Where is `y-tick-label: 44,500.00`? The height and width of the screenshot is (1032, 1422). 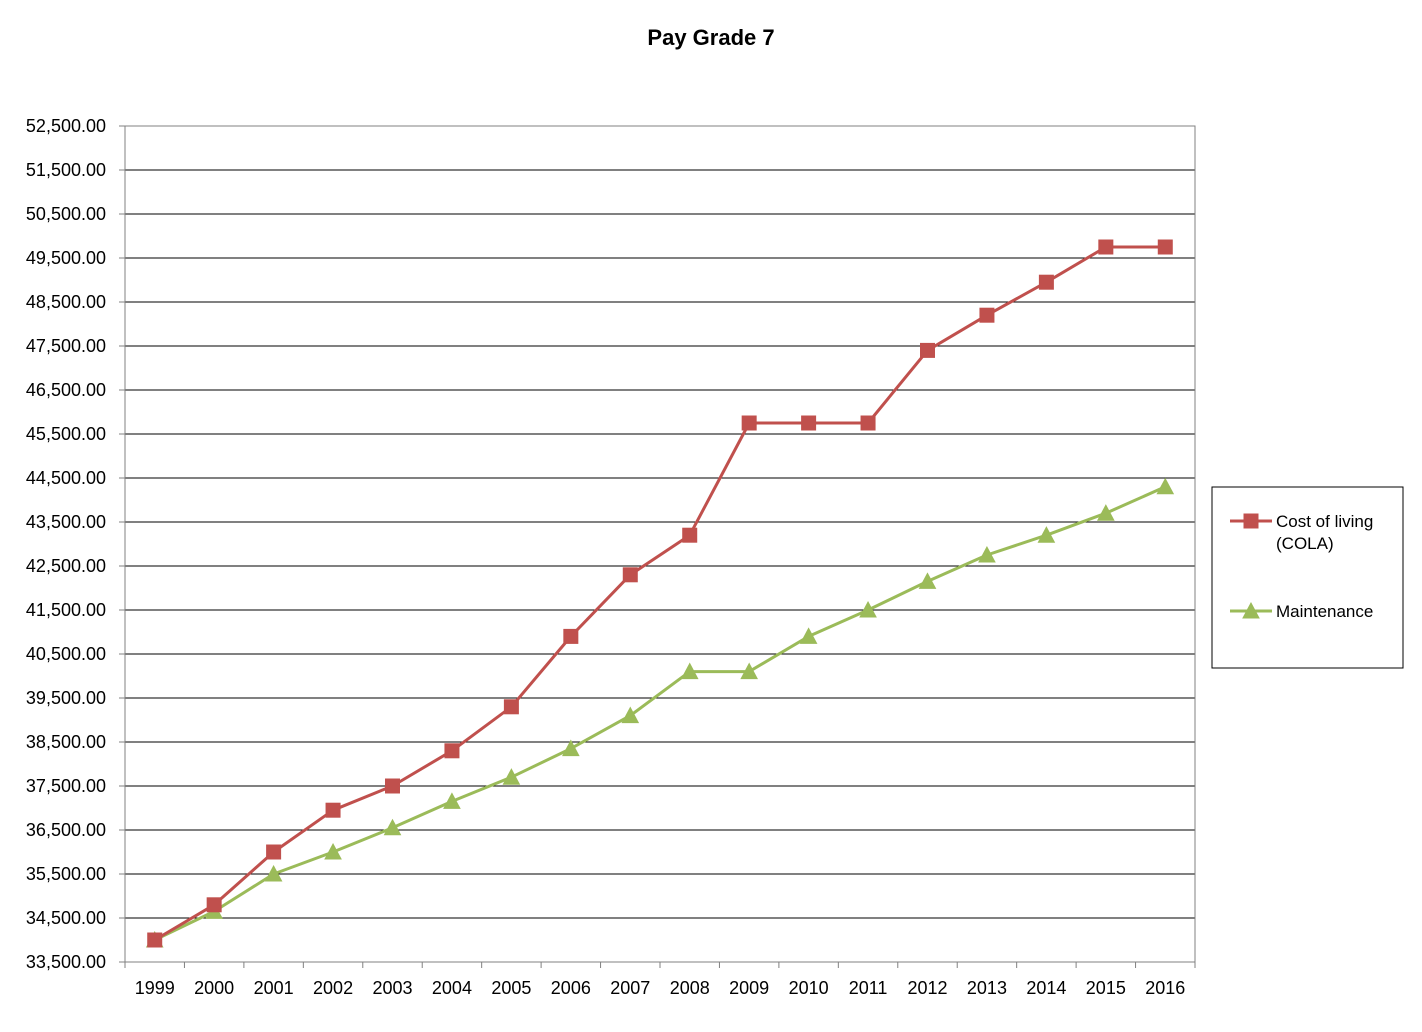
y-tick-label: 44,500.00 is located at coordinates (66, 478).